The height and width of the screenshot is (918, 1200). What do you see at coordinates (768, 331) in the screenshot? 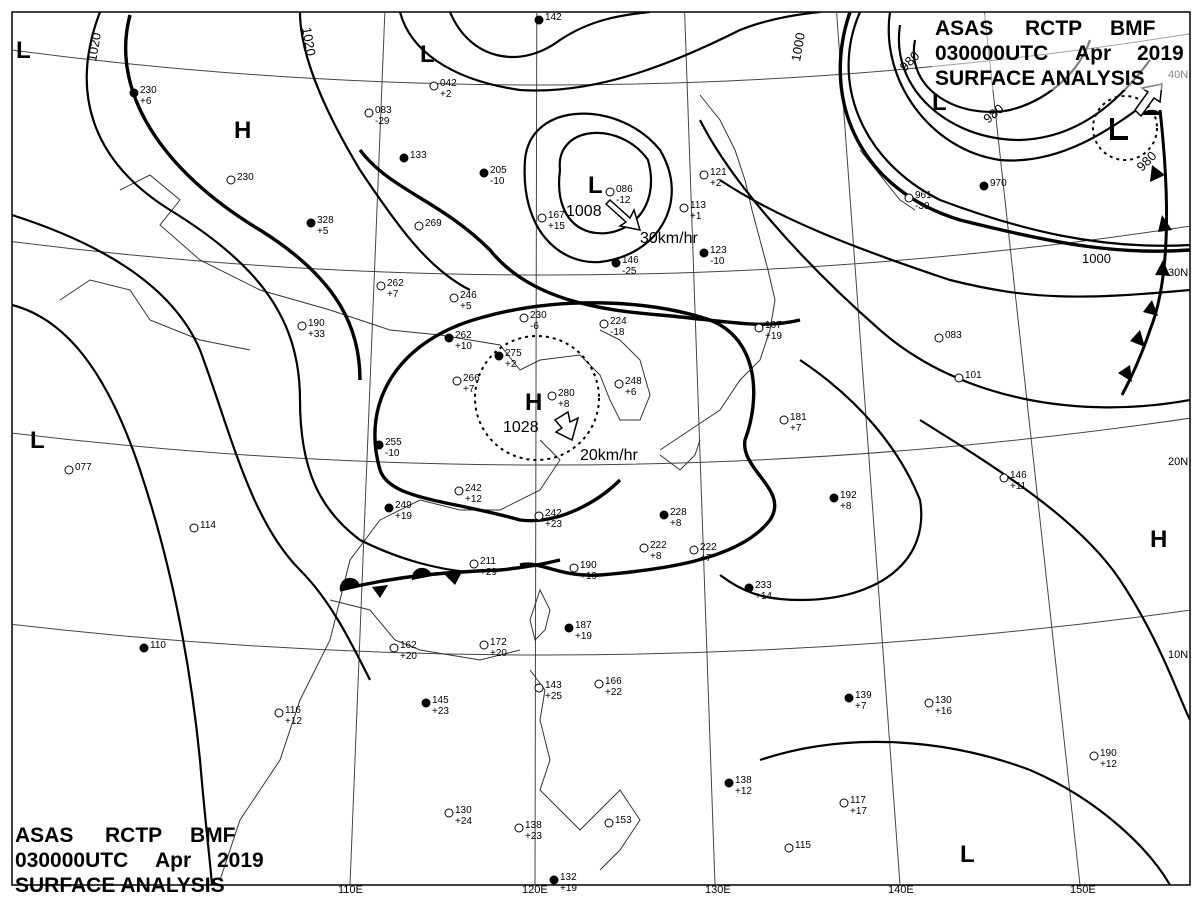
I see `station-plot: 167+19` at bounding box center [768, 331].